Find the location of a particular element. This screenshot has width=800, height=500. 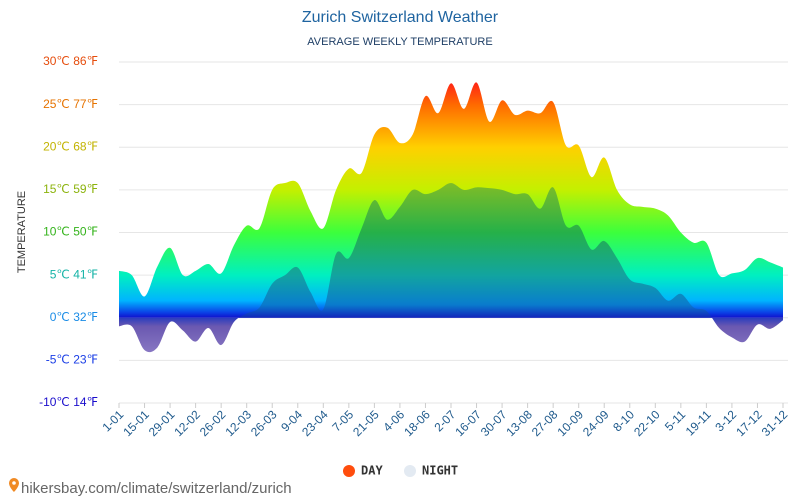

legend-label: DAY is located at coordinates (372, 471).